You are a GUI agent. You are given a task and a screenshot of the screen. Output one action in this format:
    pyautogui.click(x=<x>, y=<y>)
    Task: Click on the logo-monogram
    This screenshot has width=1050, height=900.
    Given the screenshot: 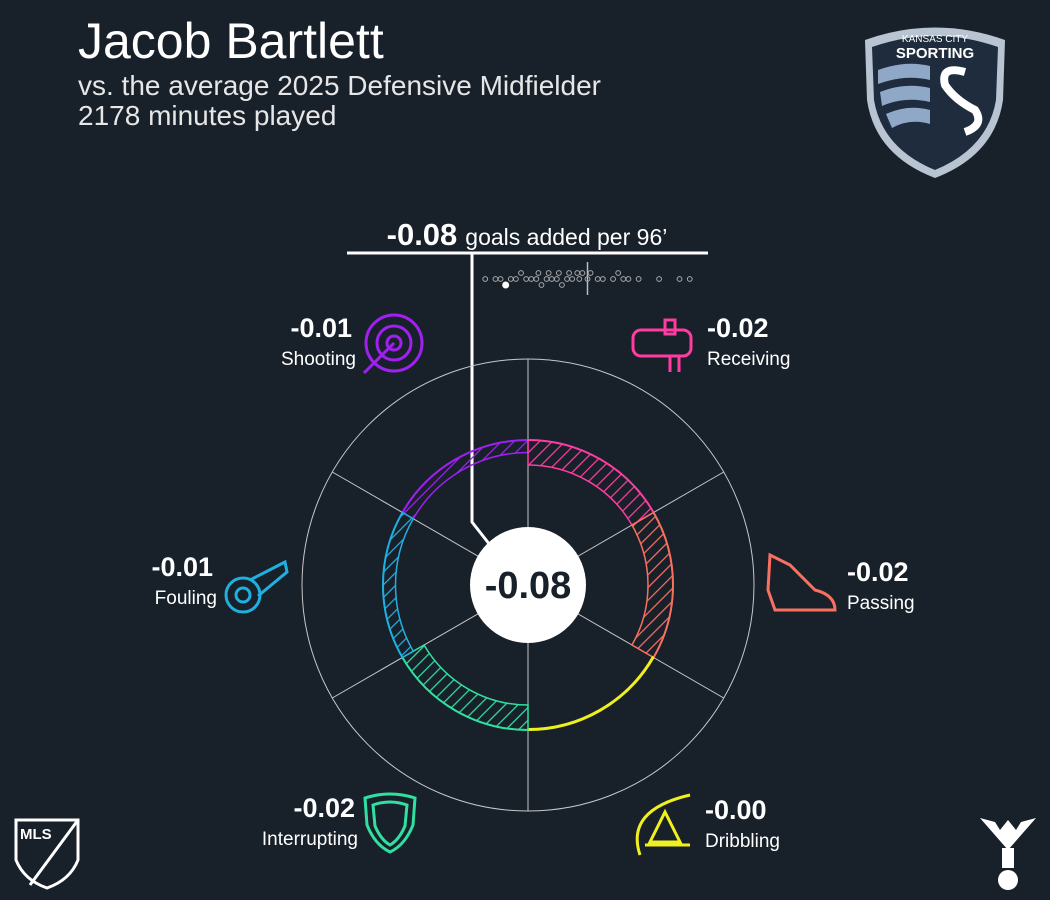 What is the action you would take?
    pyautogui.click(x=961, y=101)
    